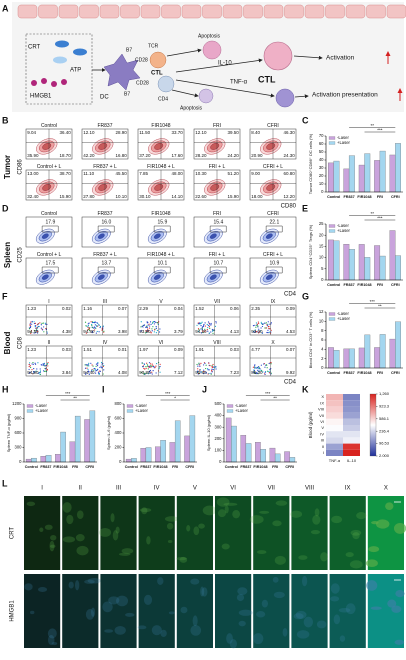  I want to click on plot-title: FRI, so click(217, 214).